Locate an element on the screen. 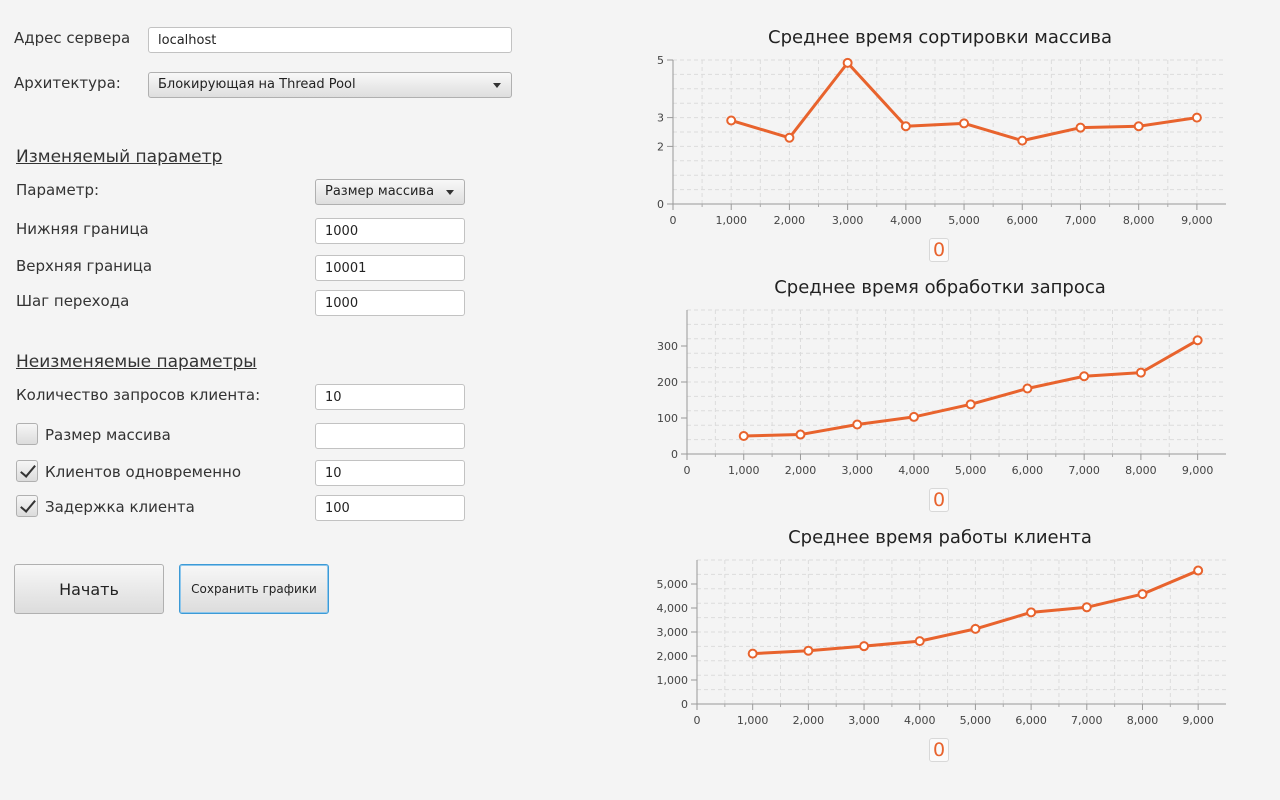  fixed-section-title: Неизменяемые параметры is located at coordinates (136, 362).